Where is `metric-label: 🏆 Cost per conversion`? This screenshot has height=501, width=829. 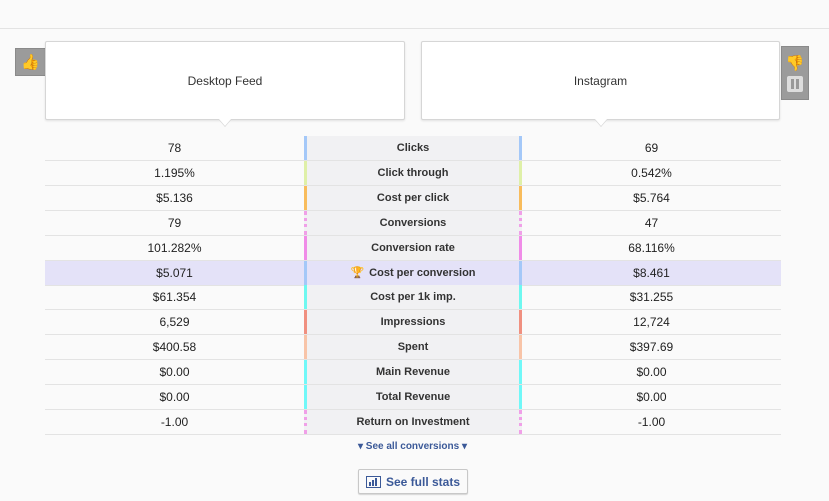 metric-label: 🏆 Cost per conversion is located at coordinates (413, 272).